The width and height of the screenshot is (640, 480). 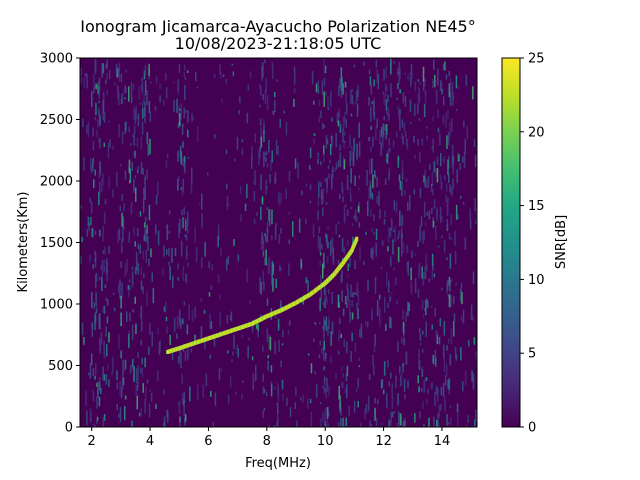 I want to click on x-tick-label: 2, so click(x=92, y=441).